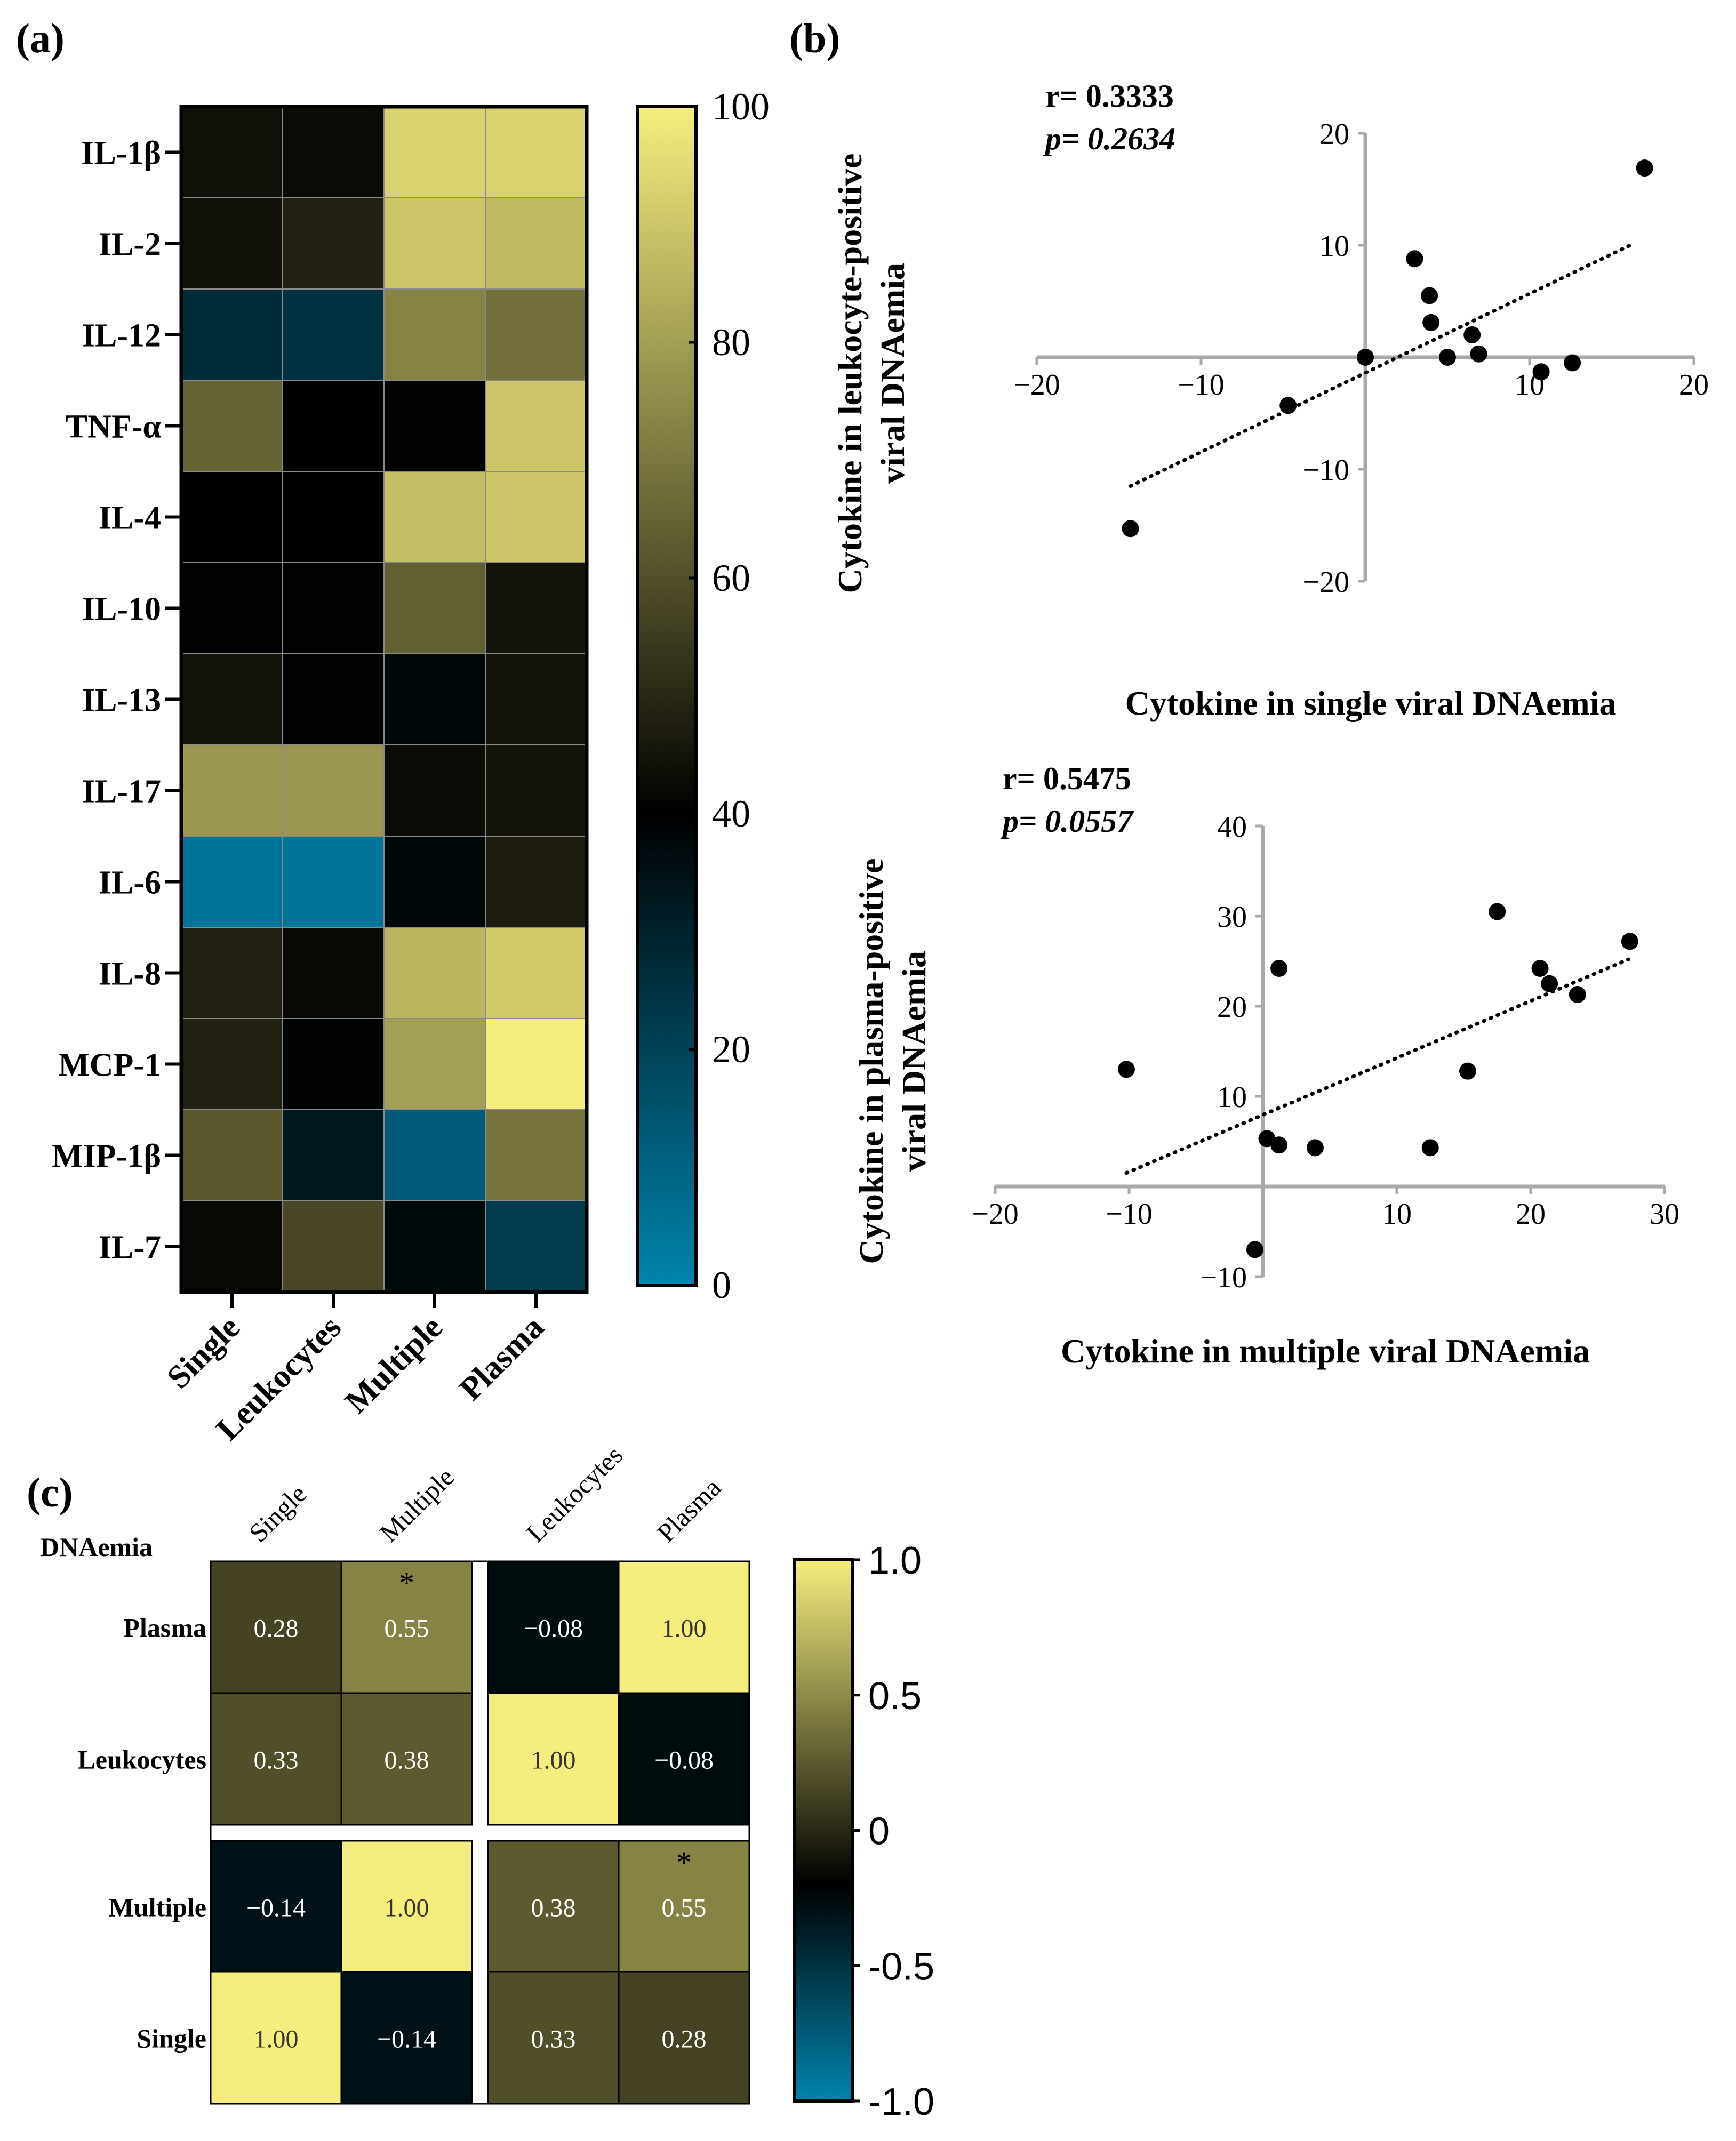 This screenshot has width=1736, height=2141. I want to click on annotation-p: p= 0.2634, so click(1109, 138).